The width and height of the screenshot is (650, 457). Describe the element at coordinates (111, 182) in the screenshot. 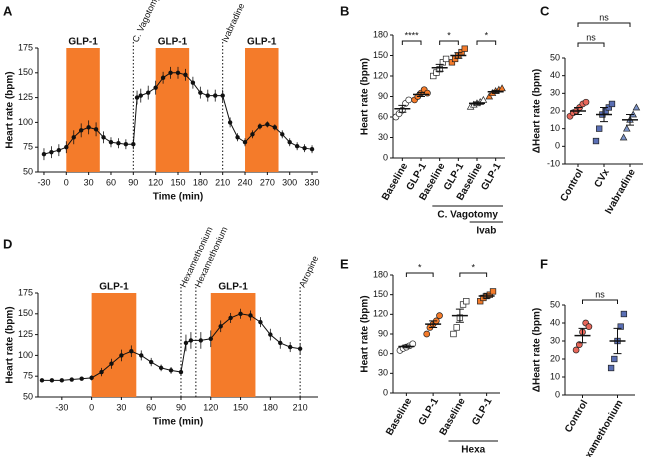

I see `x-tick-label: 60` at that location.